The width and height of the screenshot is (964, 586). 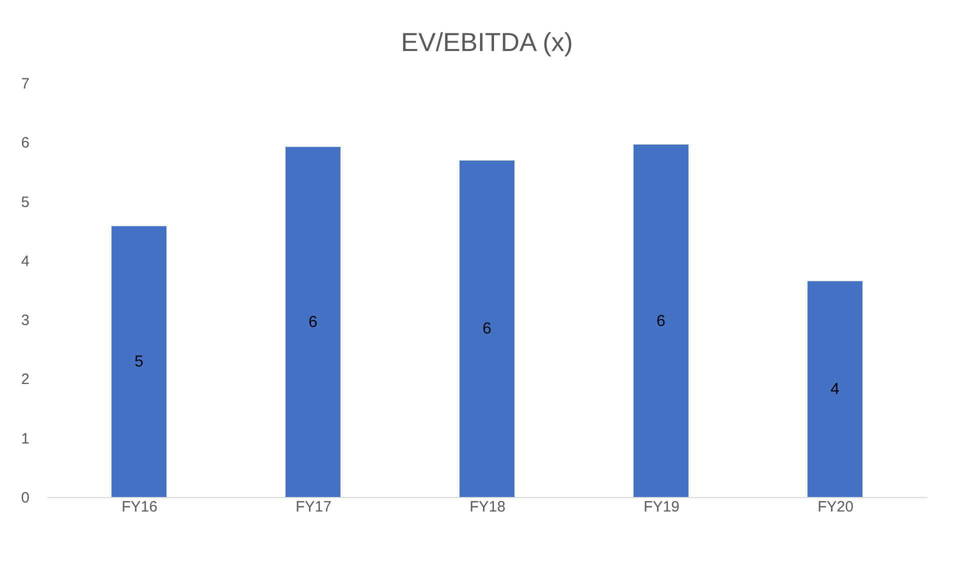 I want to click on y-tick-label: 3, so click(x=25, y=321).